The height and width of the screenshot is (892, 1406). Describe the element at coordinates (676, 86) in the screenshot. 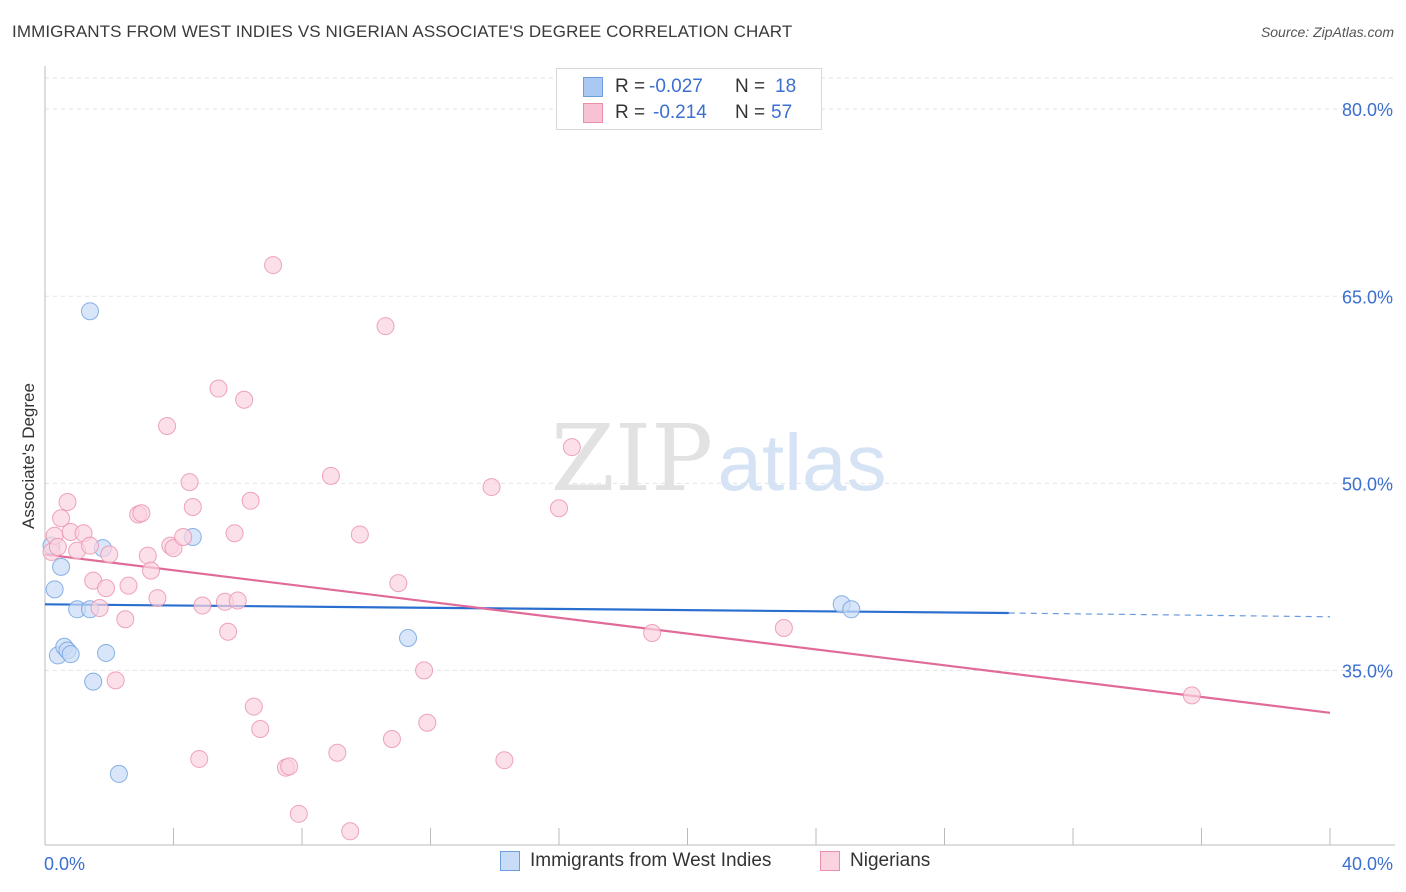

I see `r-value: -0.027` at that location.